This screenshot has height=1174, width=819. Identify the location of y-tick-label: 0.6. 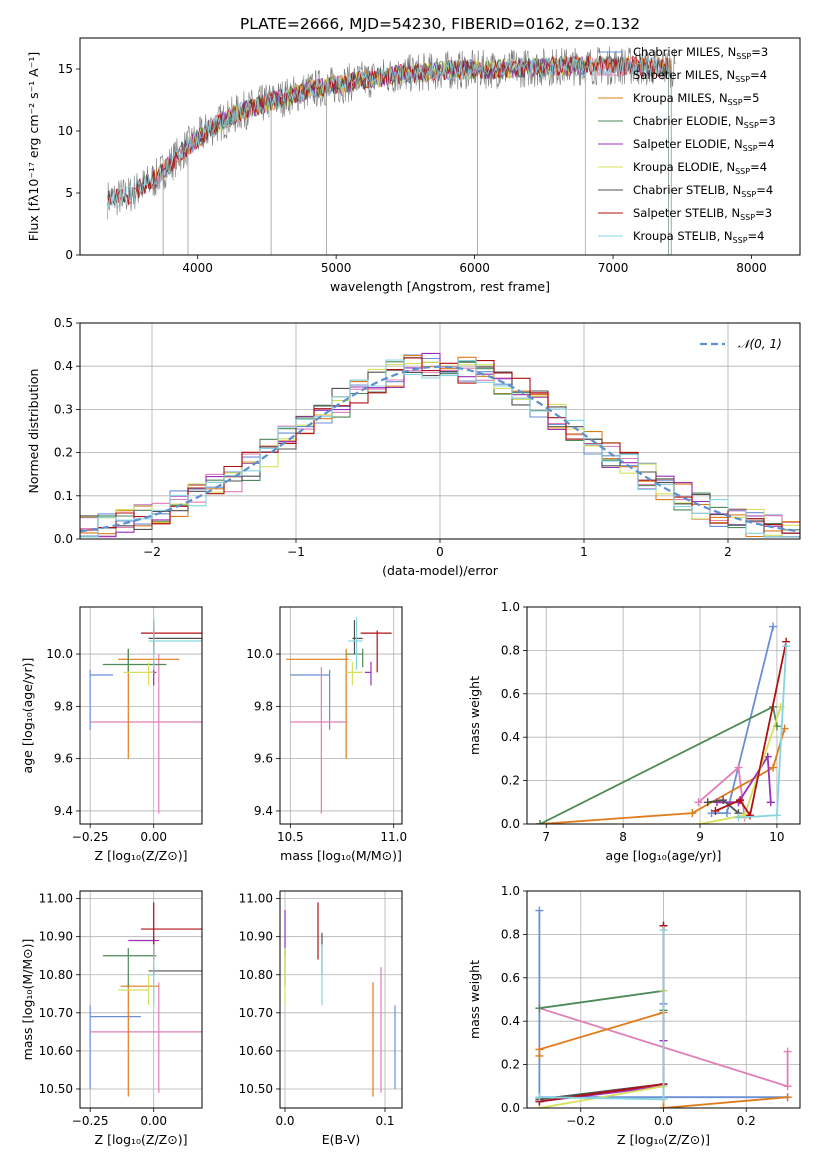
(510, 978).